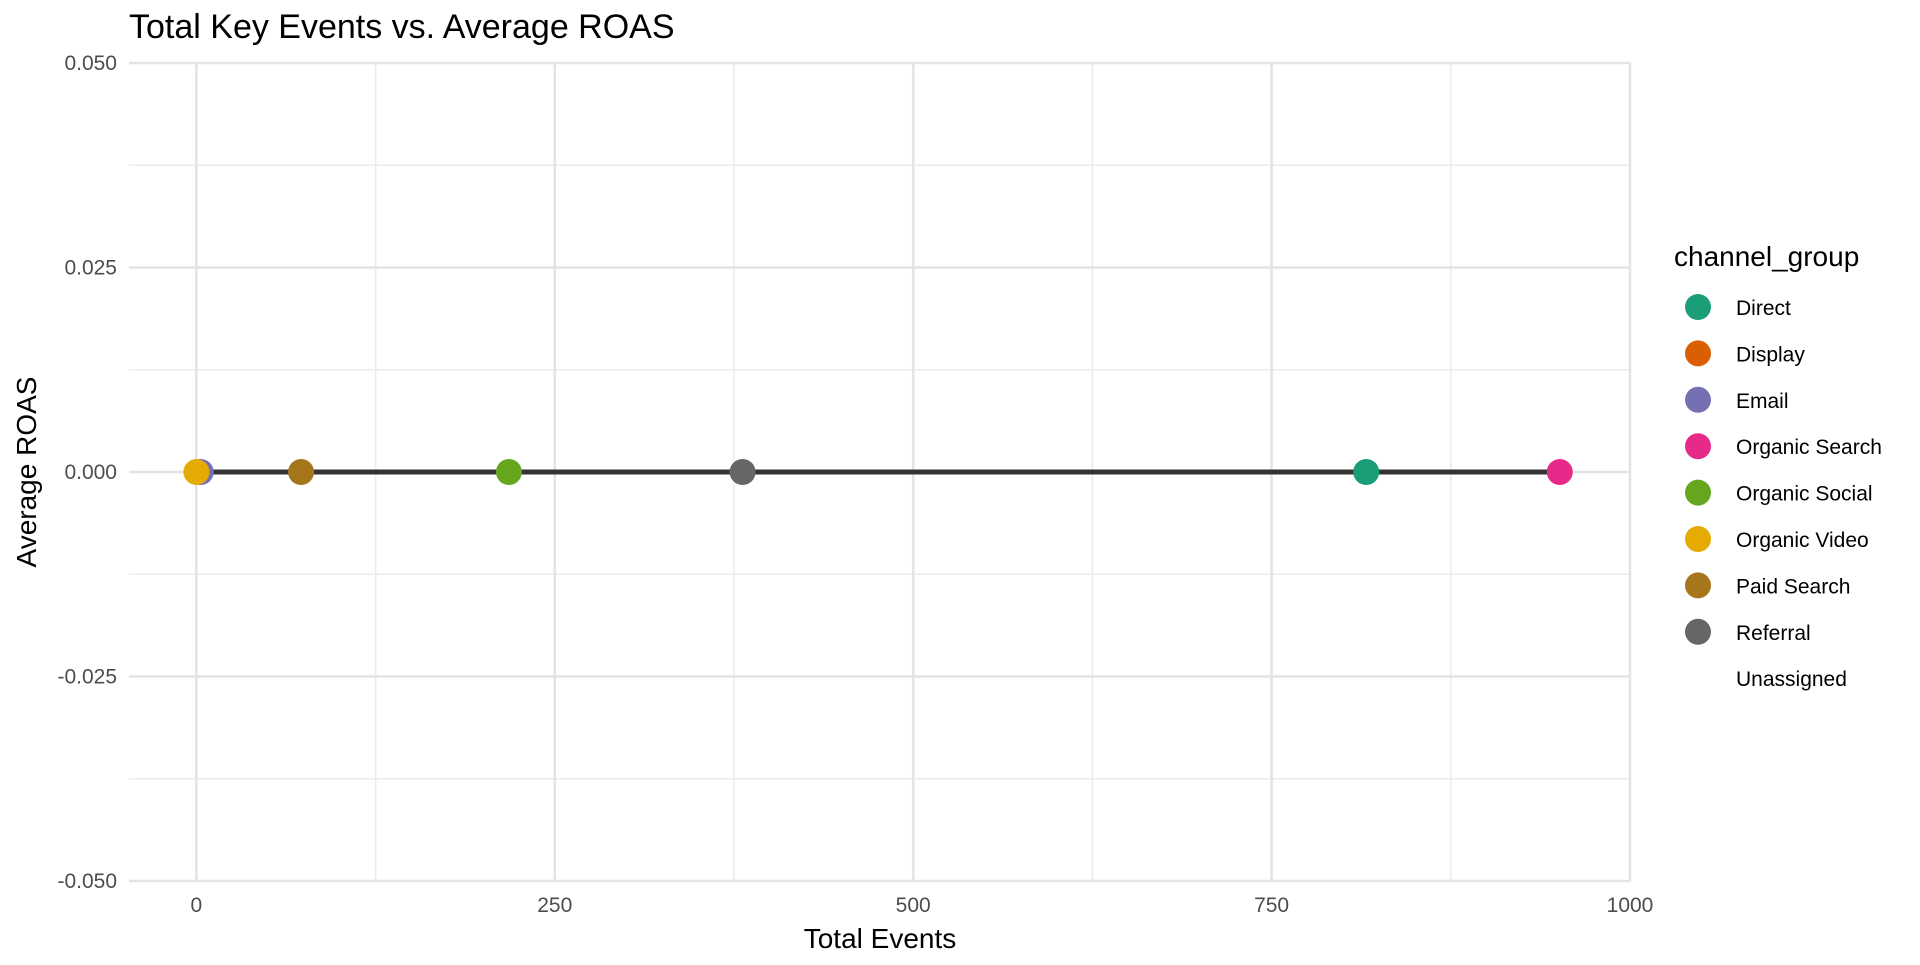  What do you see at coordinates (196, 472) in the screenshot?
I see `data-point-organic-video` at bounding box center [196, 472].